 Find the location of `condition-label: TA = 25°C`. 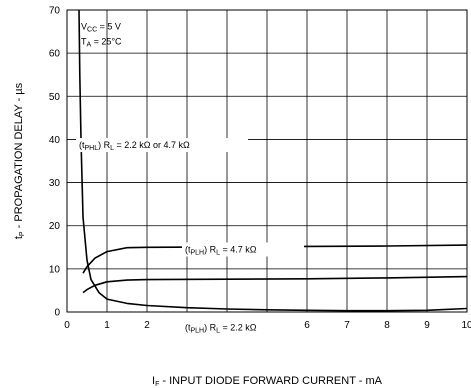

condition-label: TA = 25°C is located at coordinates (101, 43).